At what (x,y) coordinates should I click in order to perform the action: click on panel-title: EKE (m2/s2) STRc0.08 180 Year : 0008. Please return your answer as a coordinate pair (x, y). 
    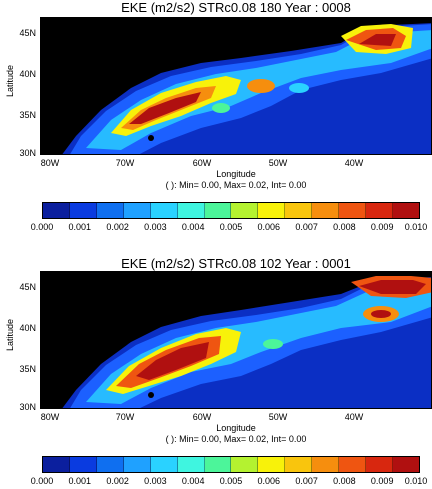
    Looking at the image, I should click on (236, 7).